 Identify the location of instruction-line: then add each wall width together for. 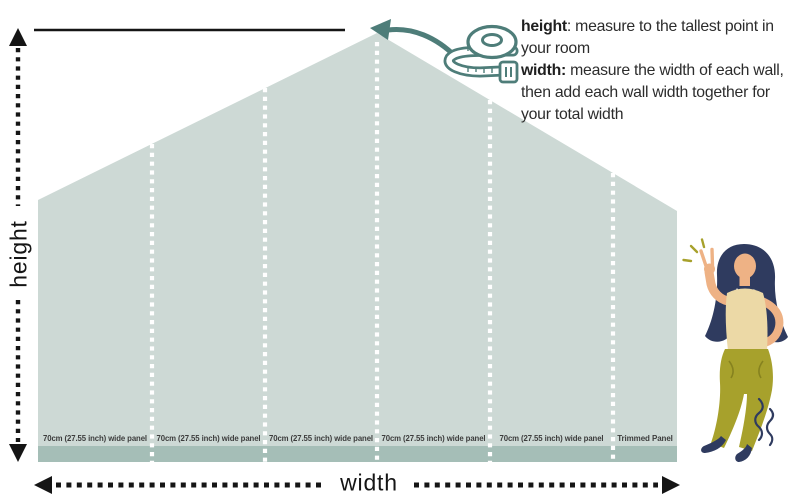
(660, 93).